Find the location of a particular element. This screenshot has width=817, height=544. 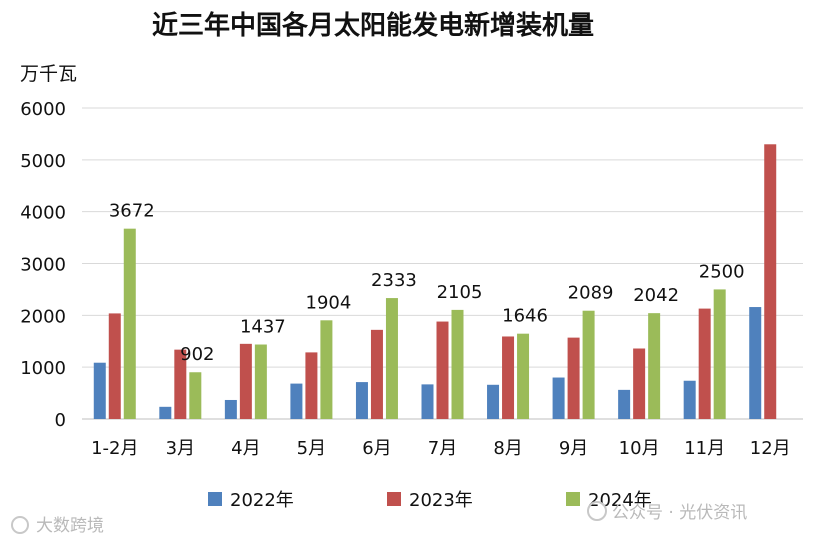

legend-label: 2023年 is located at coordinates (441, 500).